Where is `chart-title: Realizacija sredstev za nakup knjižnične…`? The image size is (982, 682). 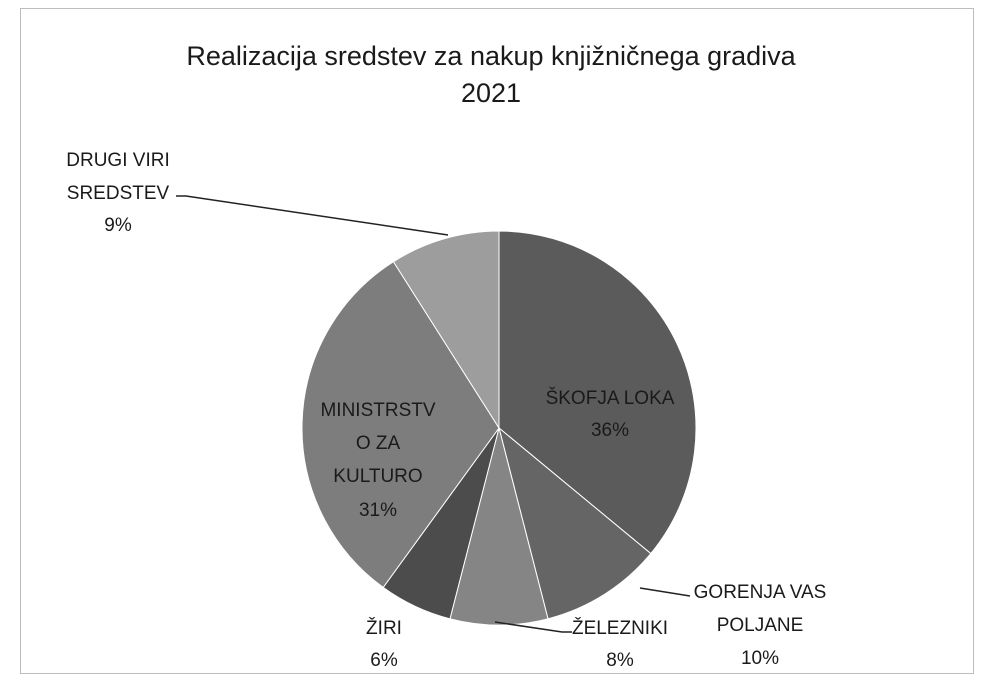
chart-title: Realizacija sredstev za nakup knjižnične… is located at coordinates (491, 74).